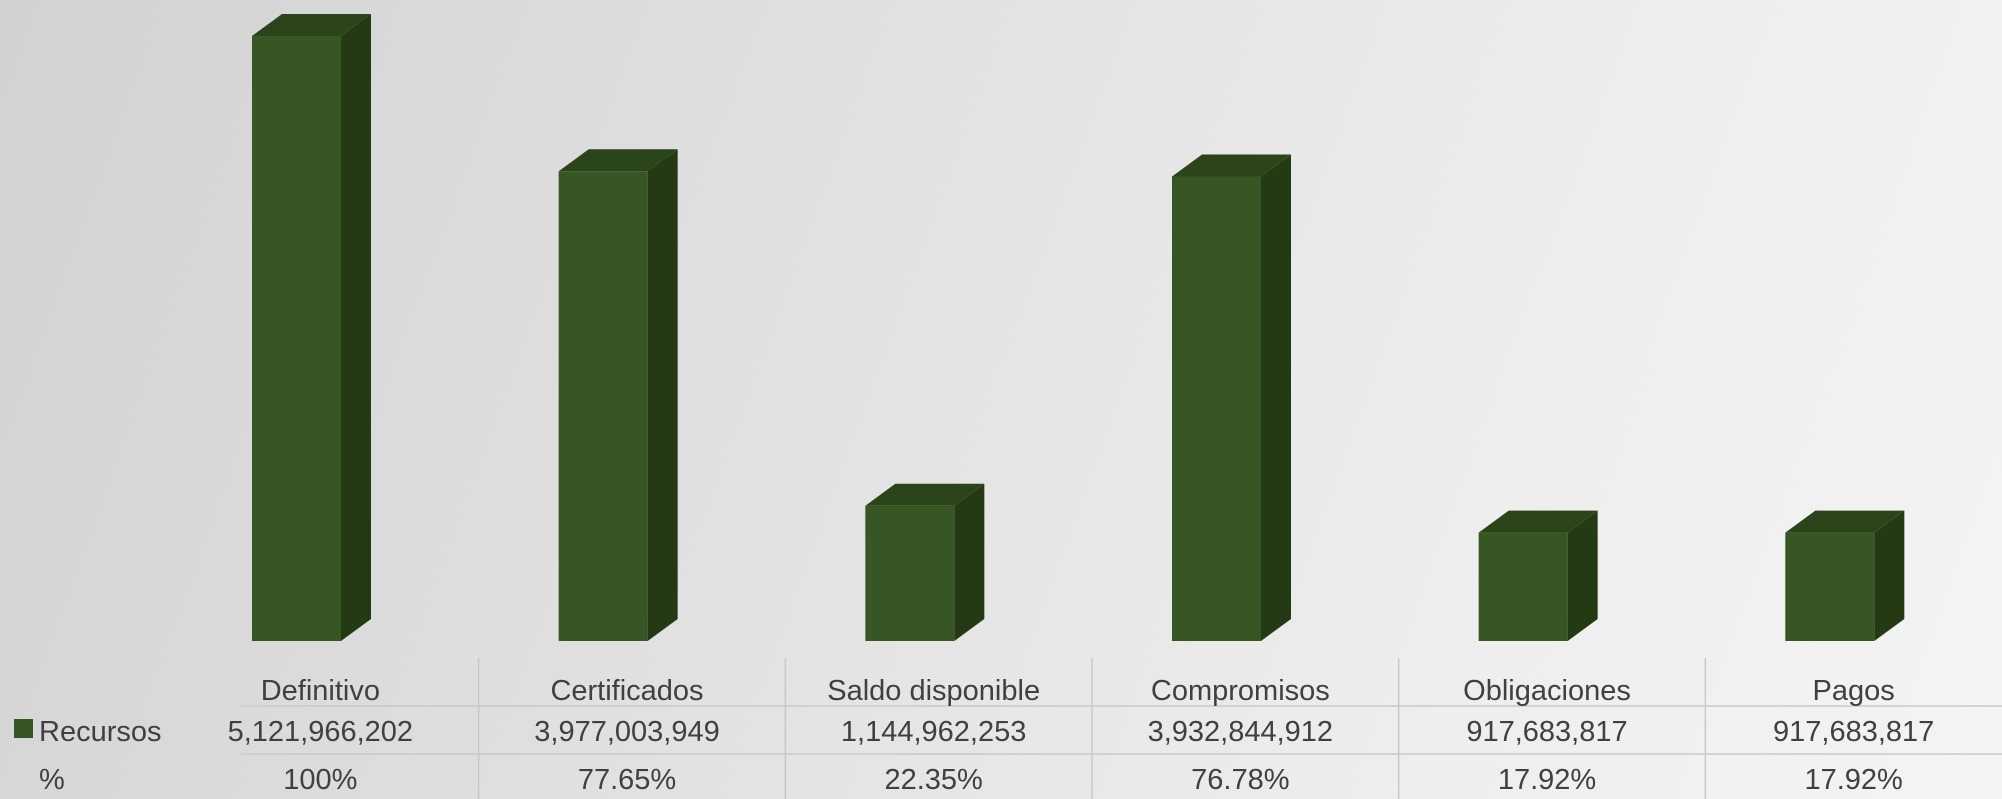 The image size is (2002, 799). I want to click on category-label: Pagos, so click(1854, 691).